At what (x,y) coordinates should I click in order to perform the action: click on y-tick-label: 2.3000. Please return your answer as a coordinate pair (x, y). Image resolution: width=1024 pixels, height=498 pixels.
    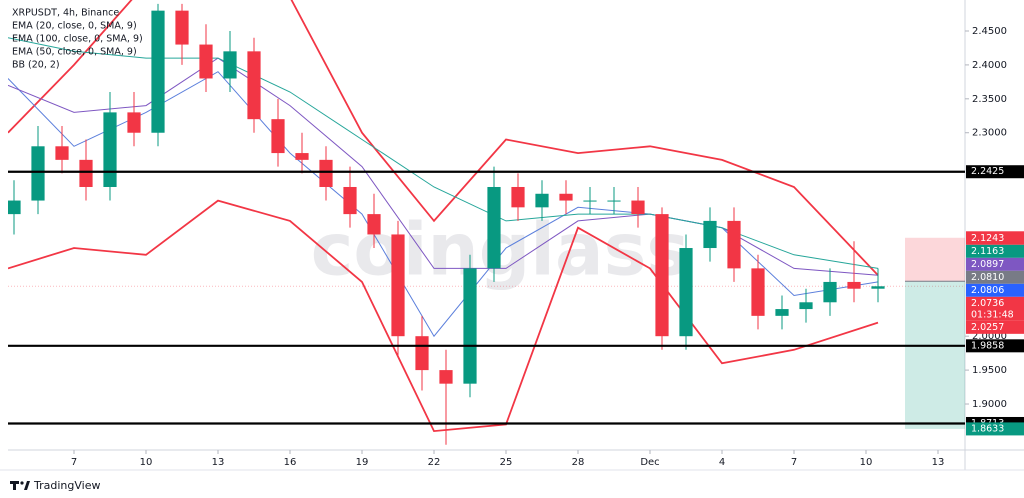
    Looking at the image, I should click on (989, 133).